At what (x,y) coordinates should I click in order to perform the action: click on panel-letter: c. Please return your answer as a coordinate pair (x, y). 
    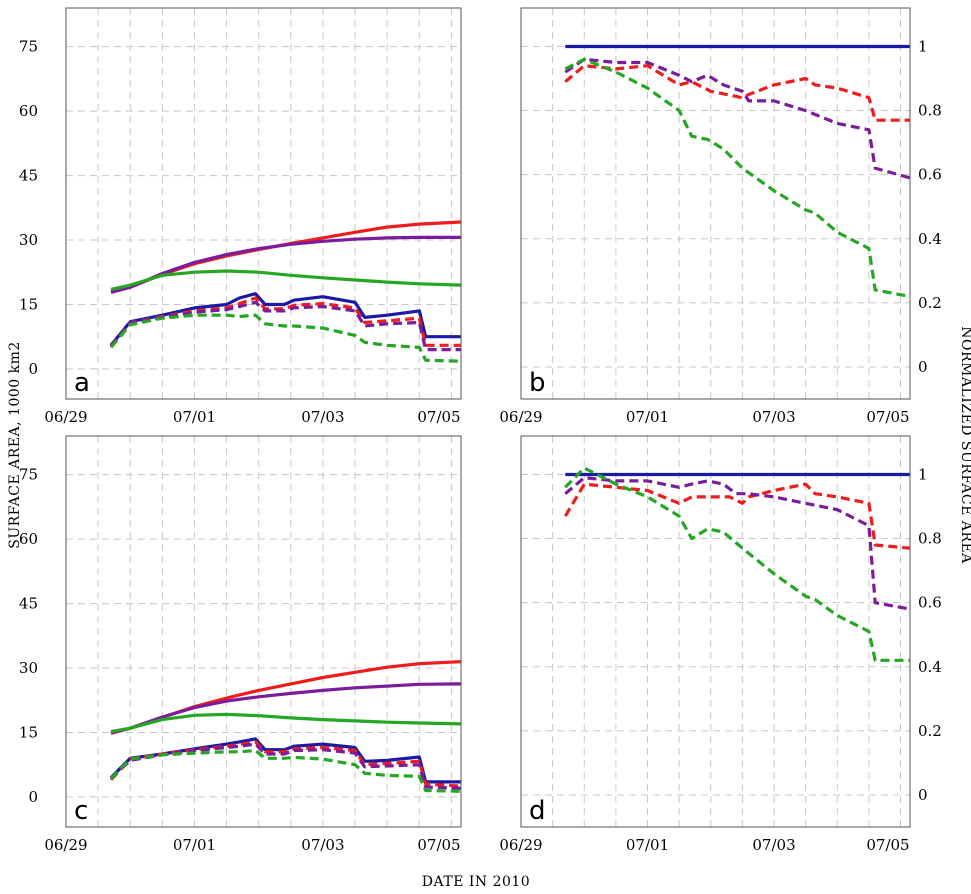
    Looking at the image, I should click on (81, 811).